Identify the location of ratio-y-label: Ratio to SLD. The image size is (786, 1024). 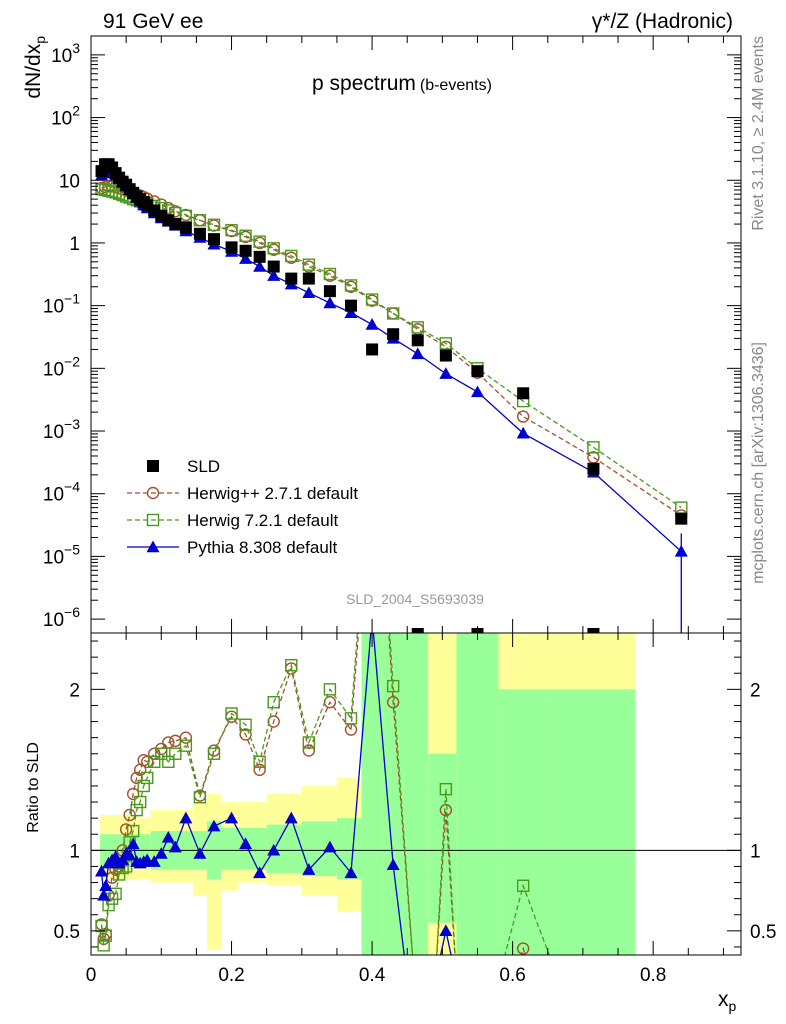
(33, 787).